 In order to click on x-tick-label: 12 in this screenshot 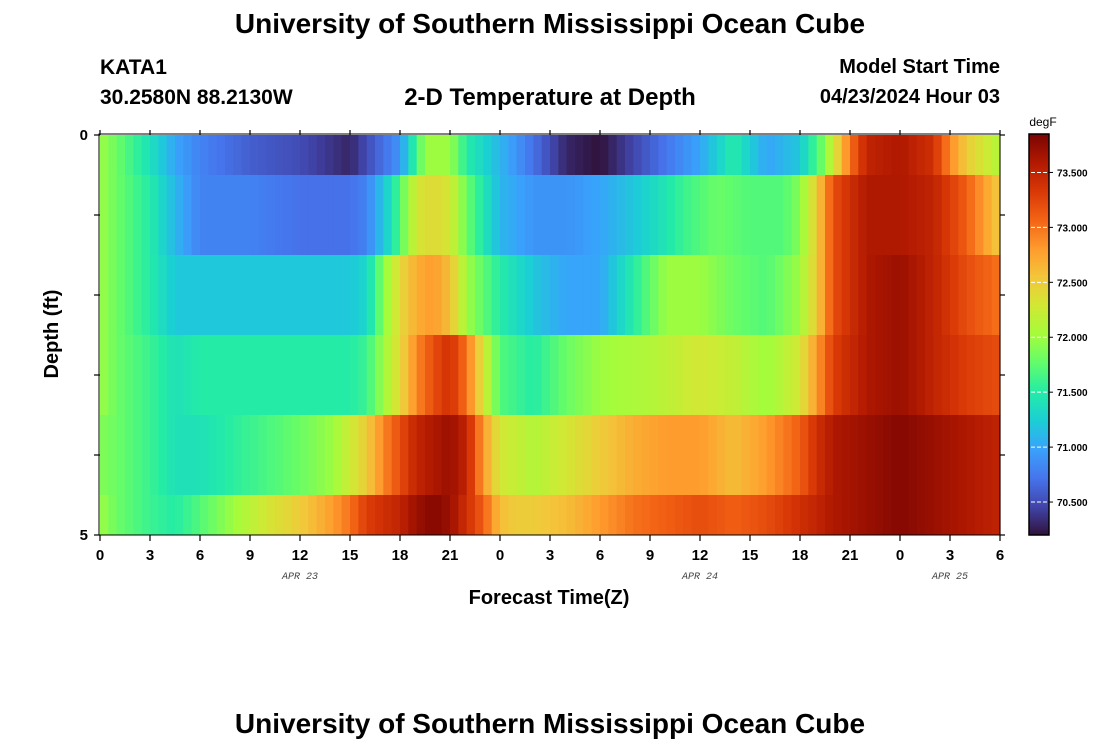, I will do `click(700, 555)`.